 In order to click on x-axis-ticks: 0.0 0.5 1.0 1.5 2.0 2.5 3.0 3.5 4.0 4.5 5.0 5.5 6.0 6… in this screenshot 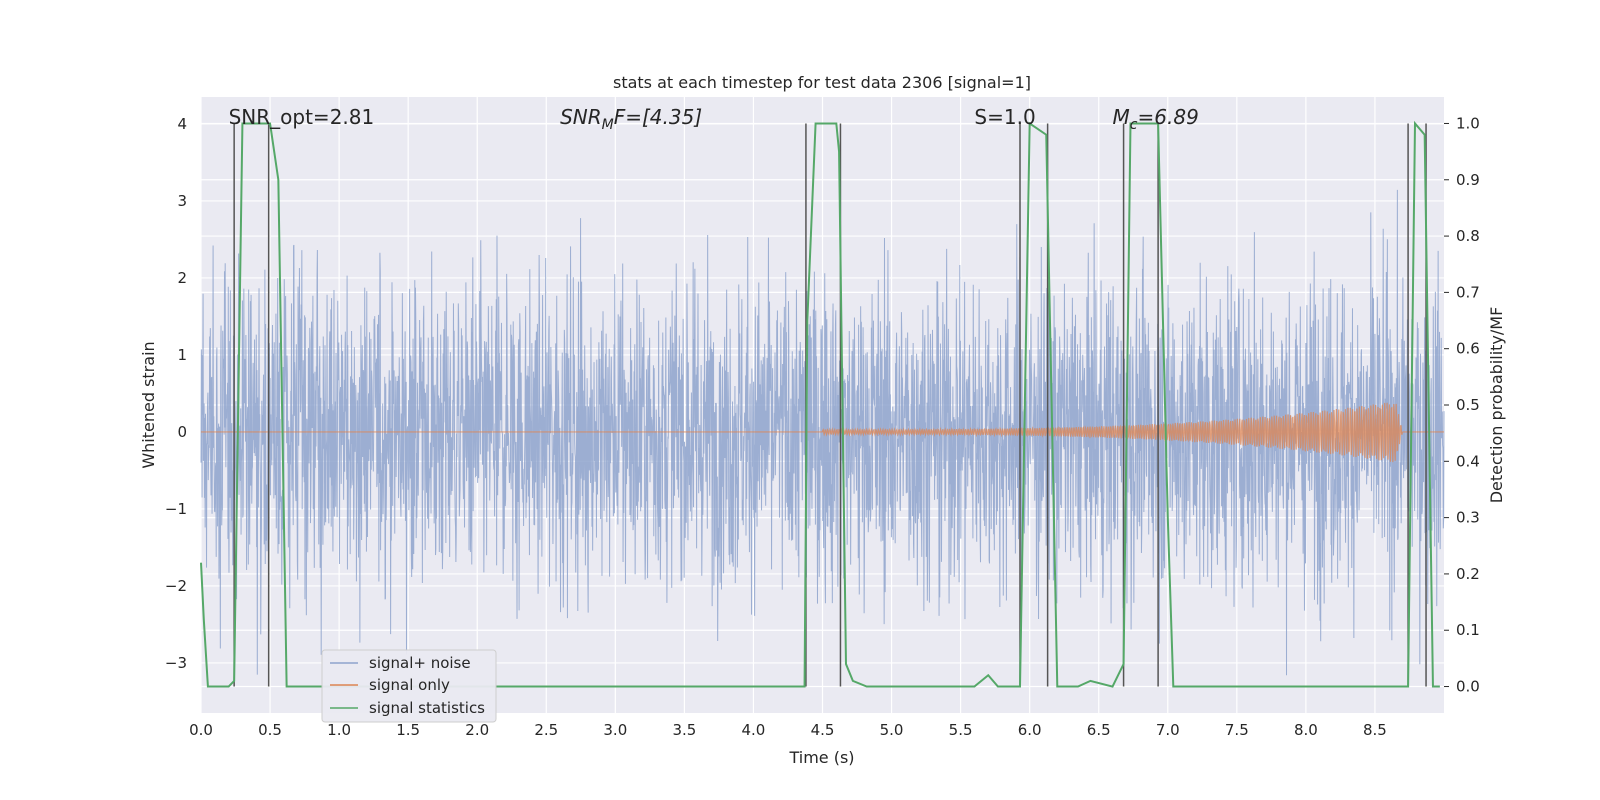, I will do `click(788, 730)`.